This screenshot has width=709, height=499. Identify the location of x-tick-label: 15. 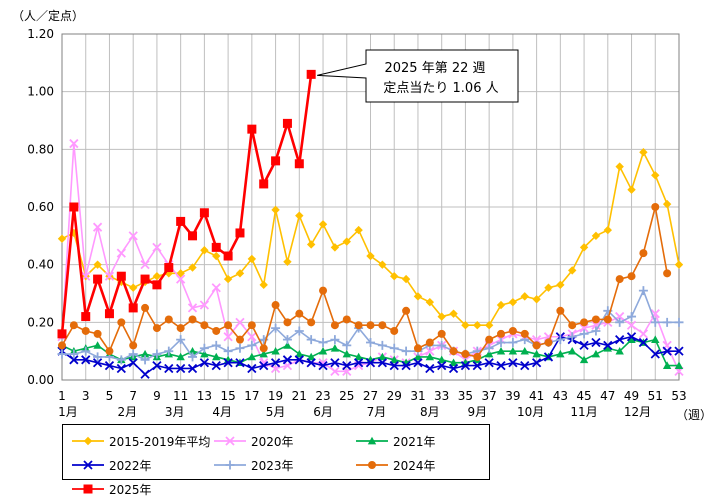
(227, 396).